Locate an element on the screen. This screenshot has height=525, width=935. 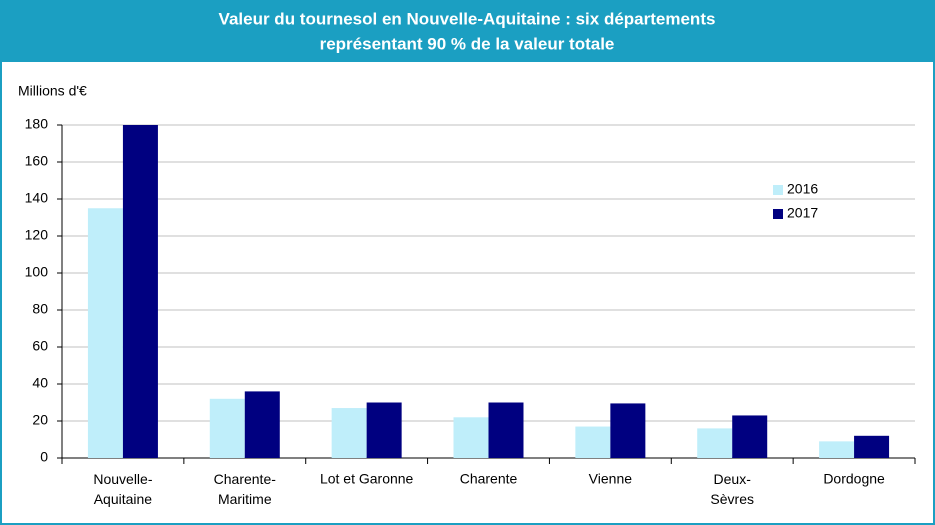
x-tick-label: Dordogne is located at coordinates (854, 479).